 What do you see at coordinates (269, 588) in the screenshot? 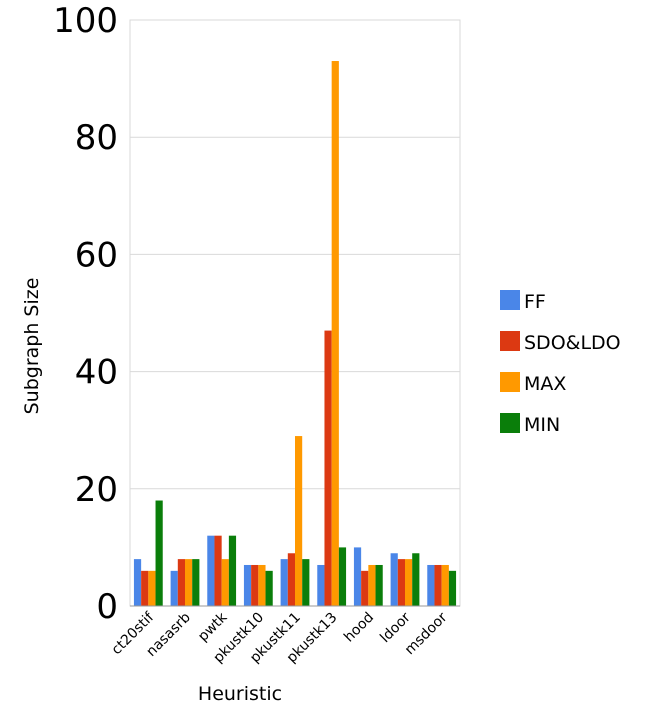
I see `bar-min-pkustk10` at bounding box center [269, 588].